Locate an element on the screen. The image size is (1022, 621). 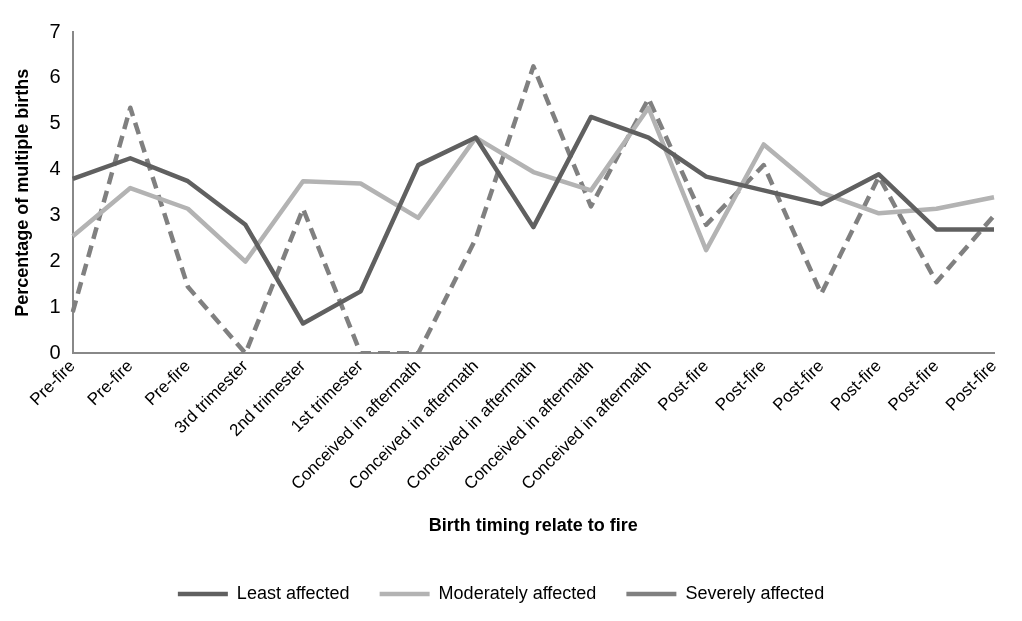
x-axis-title: Birth timing relate to fire is located at coordinates (533, 525).